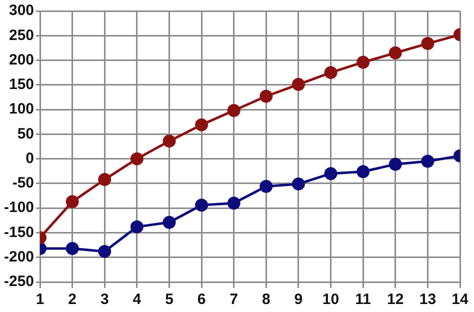  I want to click on y-tick-label: -250, so click(19, 281).